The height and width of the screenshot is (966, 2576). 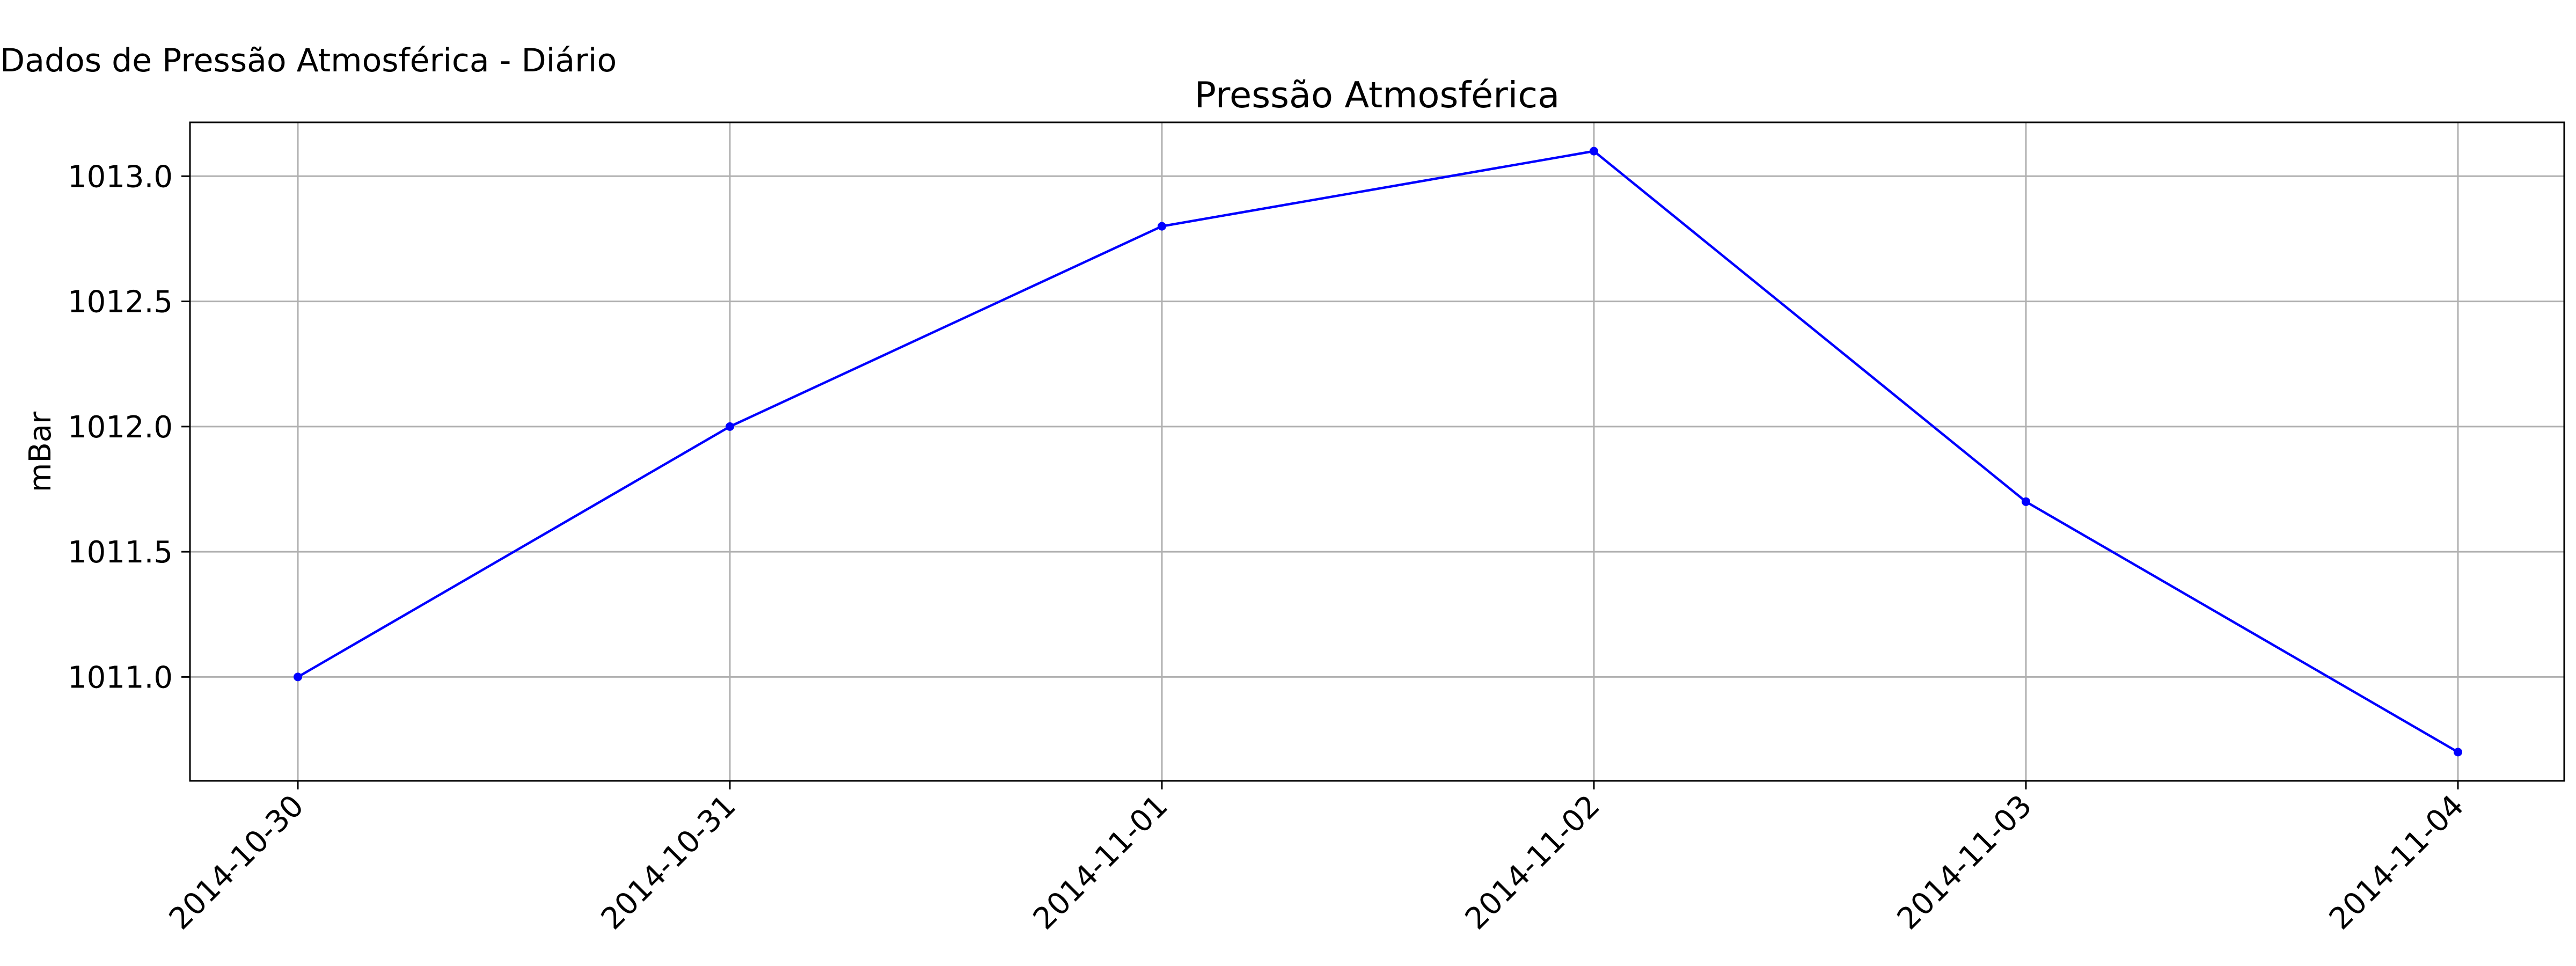 What do you see at coordinates (669, 862) in the screenshot?
I see `x-tick-label: 2014-10-31` at bounding box center [669, 862].